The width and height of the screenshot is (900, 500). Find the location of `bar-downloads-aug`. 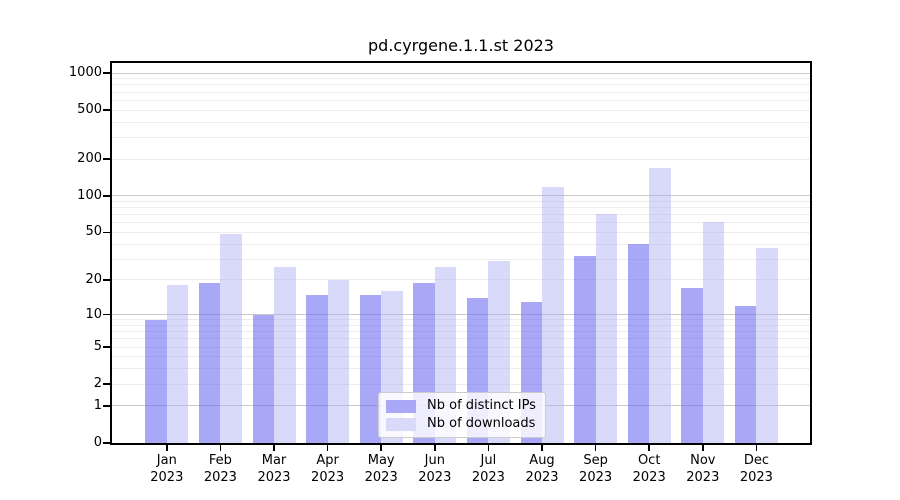

bar-downloads-aug is located at coordinates (553, 315).